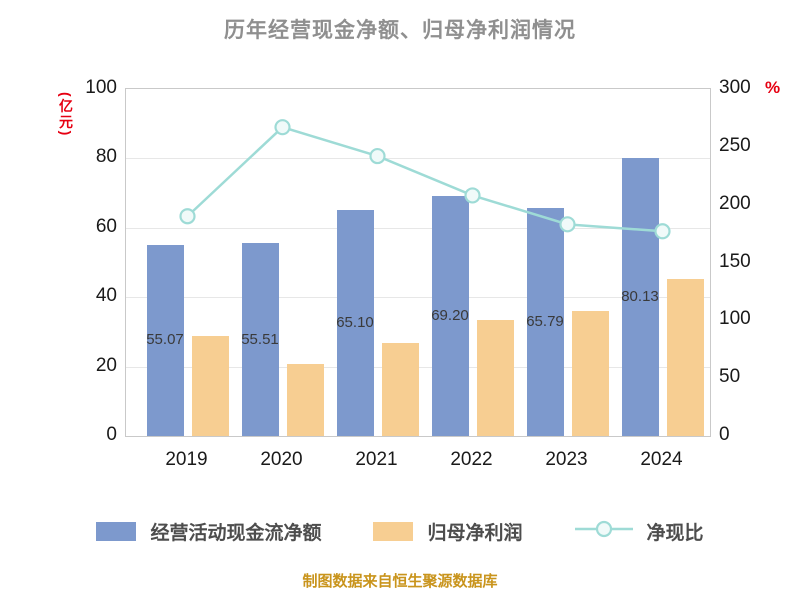 This screenshot has width=800, height=600. I want to click on net-cash-ratio-line, so click(425, 179).